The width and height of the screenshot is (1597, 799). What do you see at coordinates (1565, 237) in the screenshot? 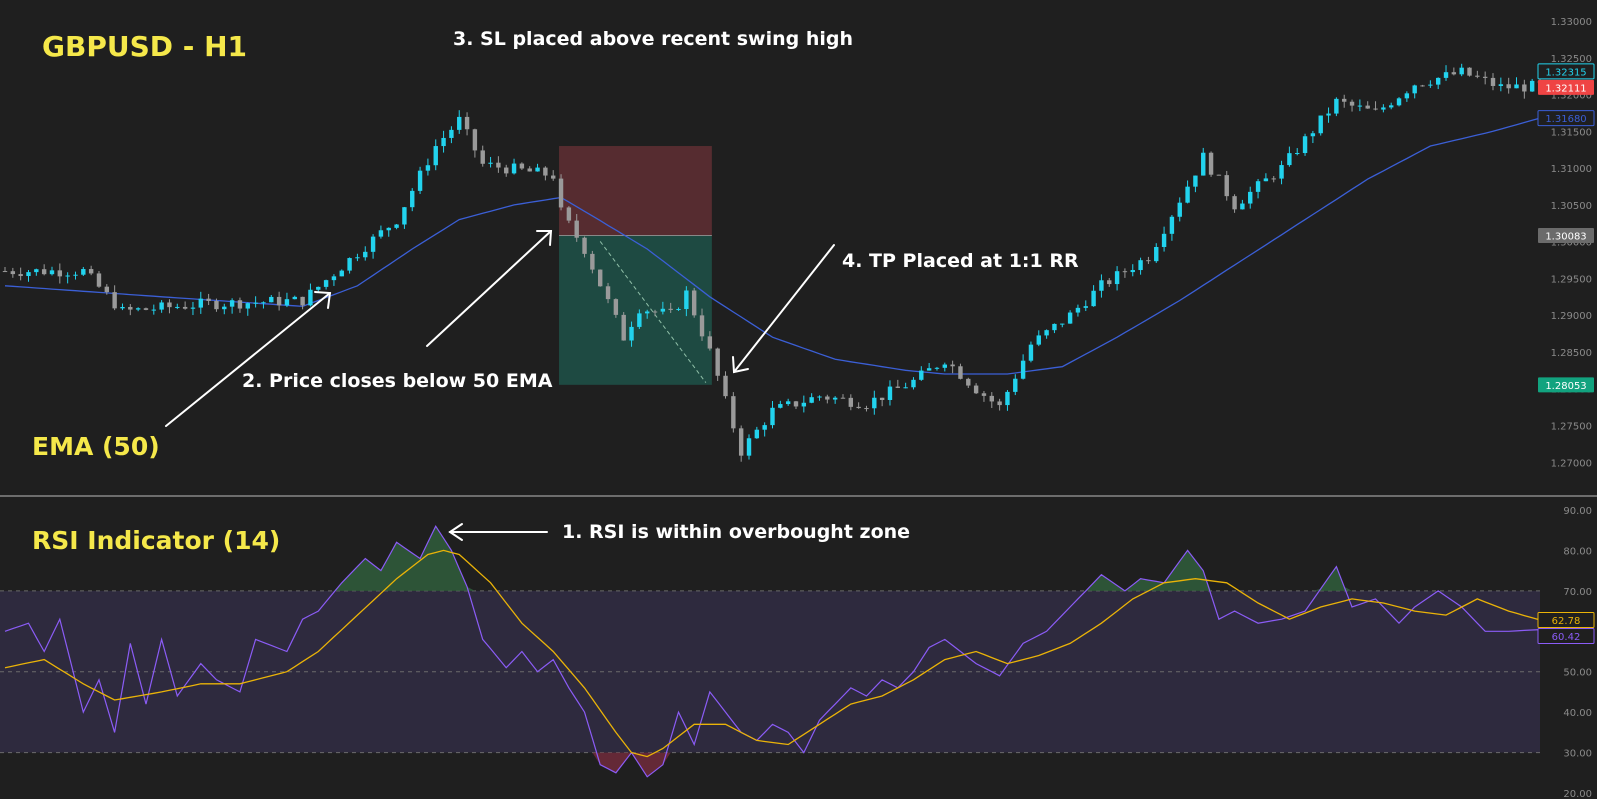
I see `tag-label: 1.30083` at bounding box center [1565, 237].